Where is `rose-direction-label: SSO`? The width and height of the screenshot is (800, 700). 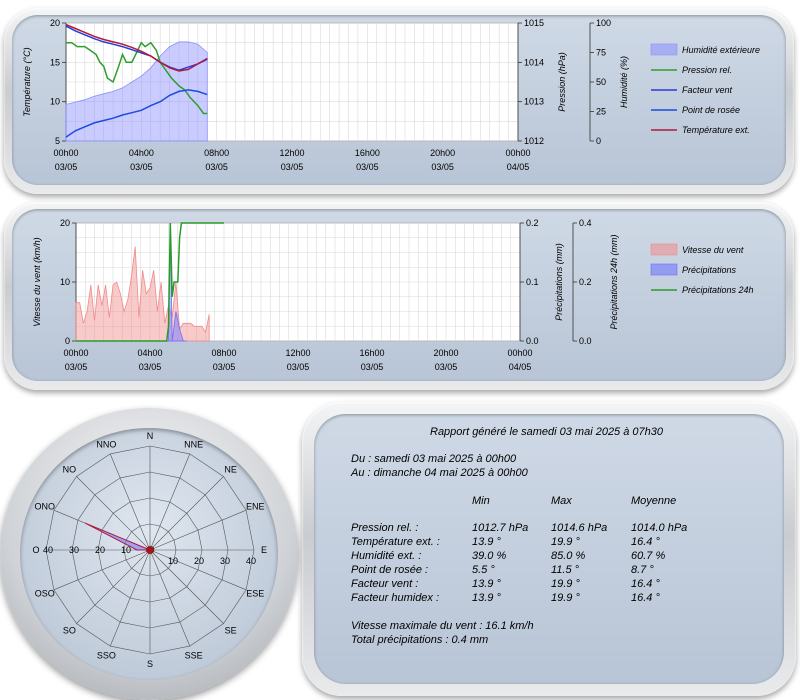 rose-direction-label: SSO is located at coordinates (106, 655).